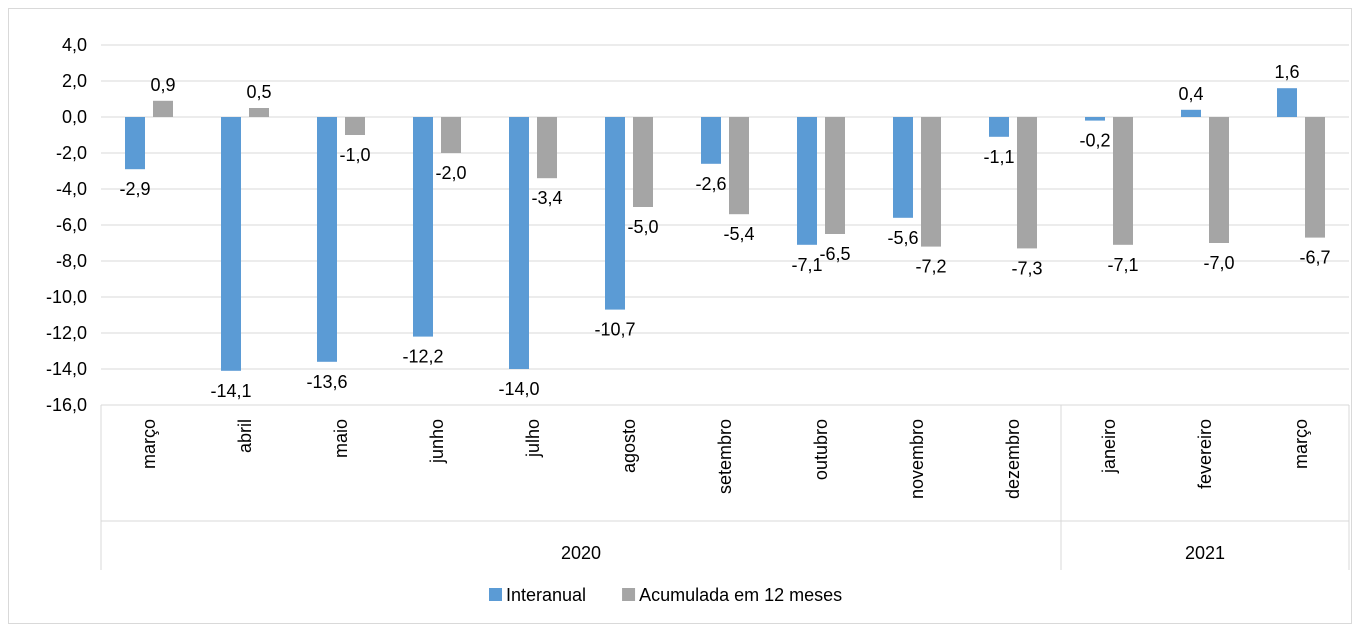  I want to click on y-tick-label: -12,0, so click(66, 333).